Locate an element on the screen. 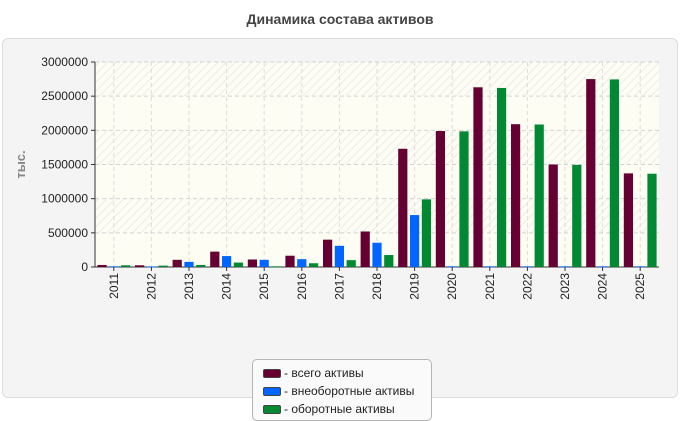  y-tick-label: 1000000 is located at coordinates (64, 199).